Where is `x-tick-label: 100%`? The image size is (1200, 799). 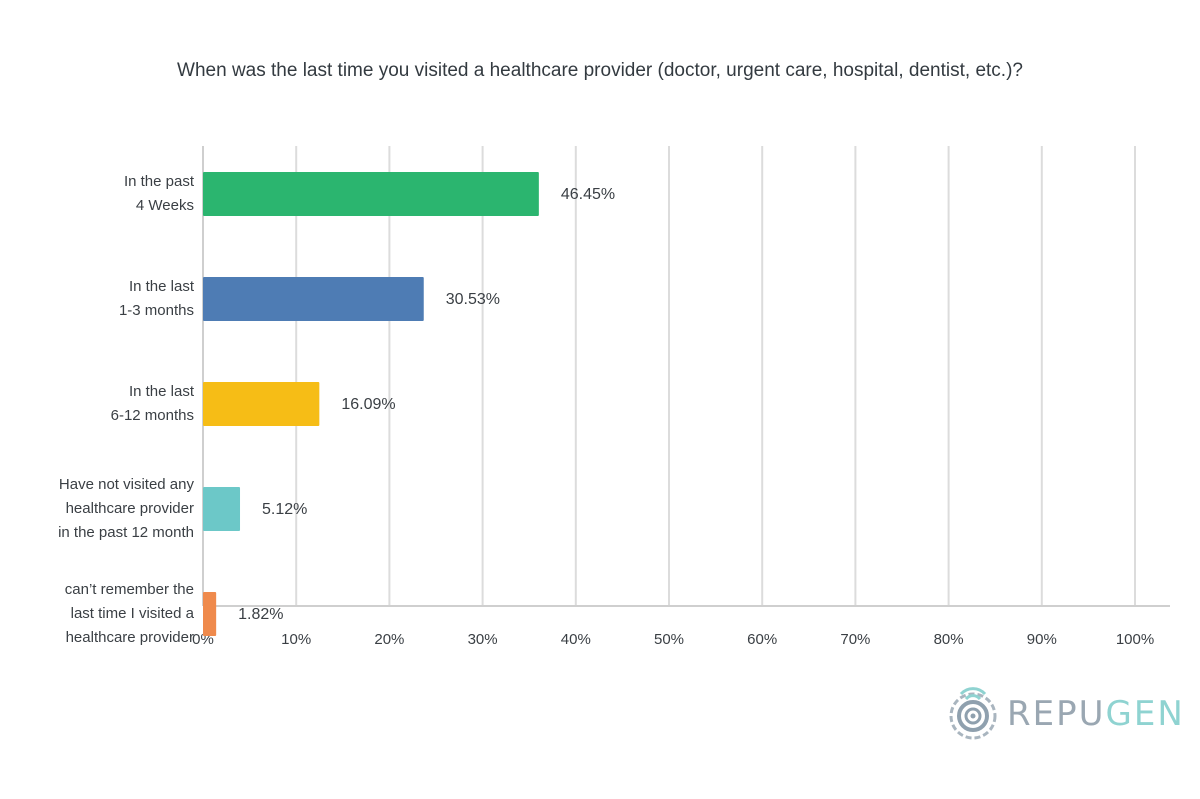 x-tick-label: 100% is located at coordinates (1135, 639).